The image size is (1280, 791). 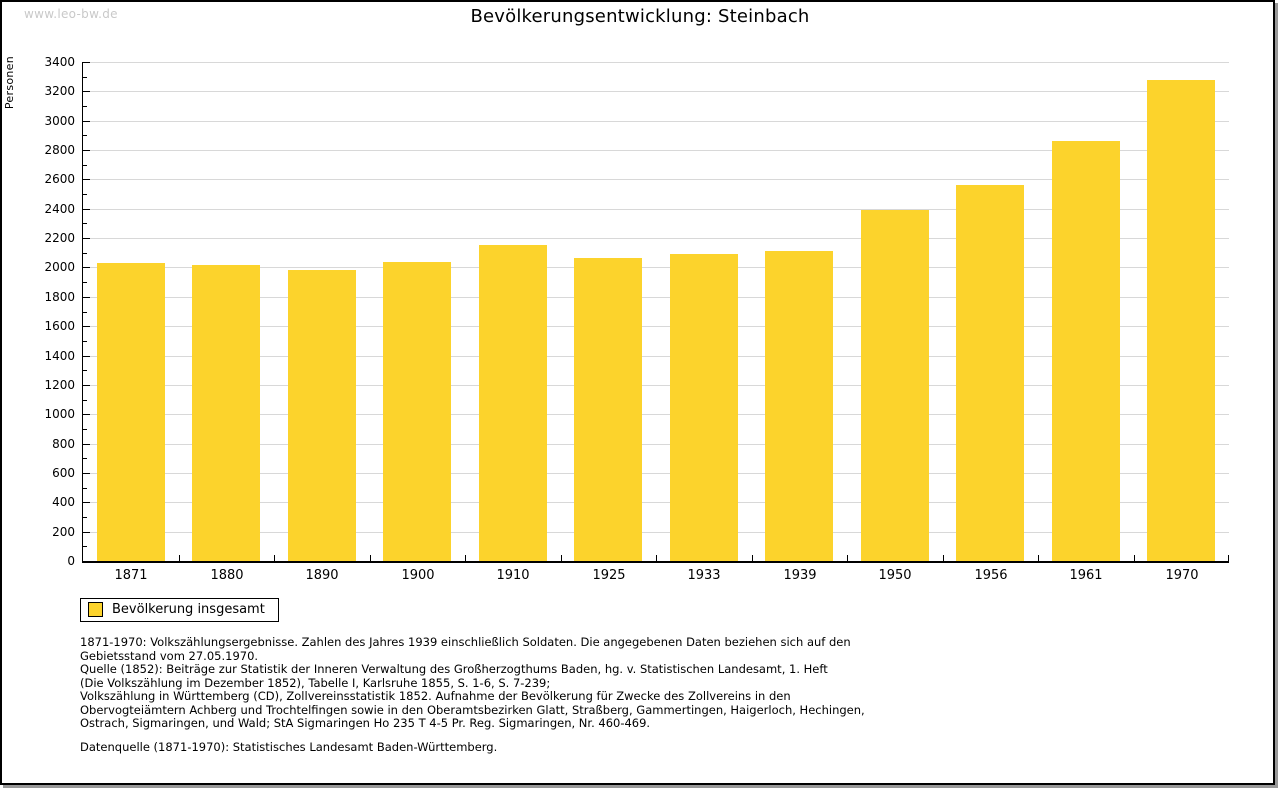 I want to click on footnote-line: Gebietsstand vom 27.05.1970., so click(x=169, y=655).